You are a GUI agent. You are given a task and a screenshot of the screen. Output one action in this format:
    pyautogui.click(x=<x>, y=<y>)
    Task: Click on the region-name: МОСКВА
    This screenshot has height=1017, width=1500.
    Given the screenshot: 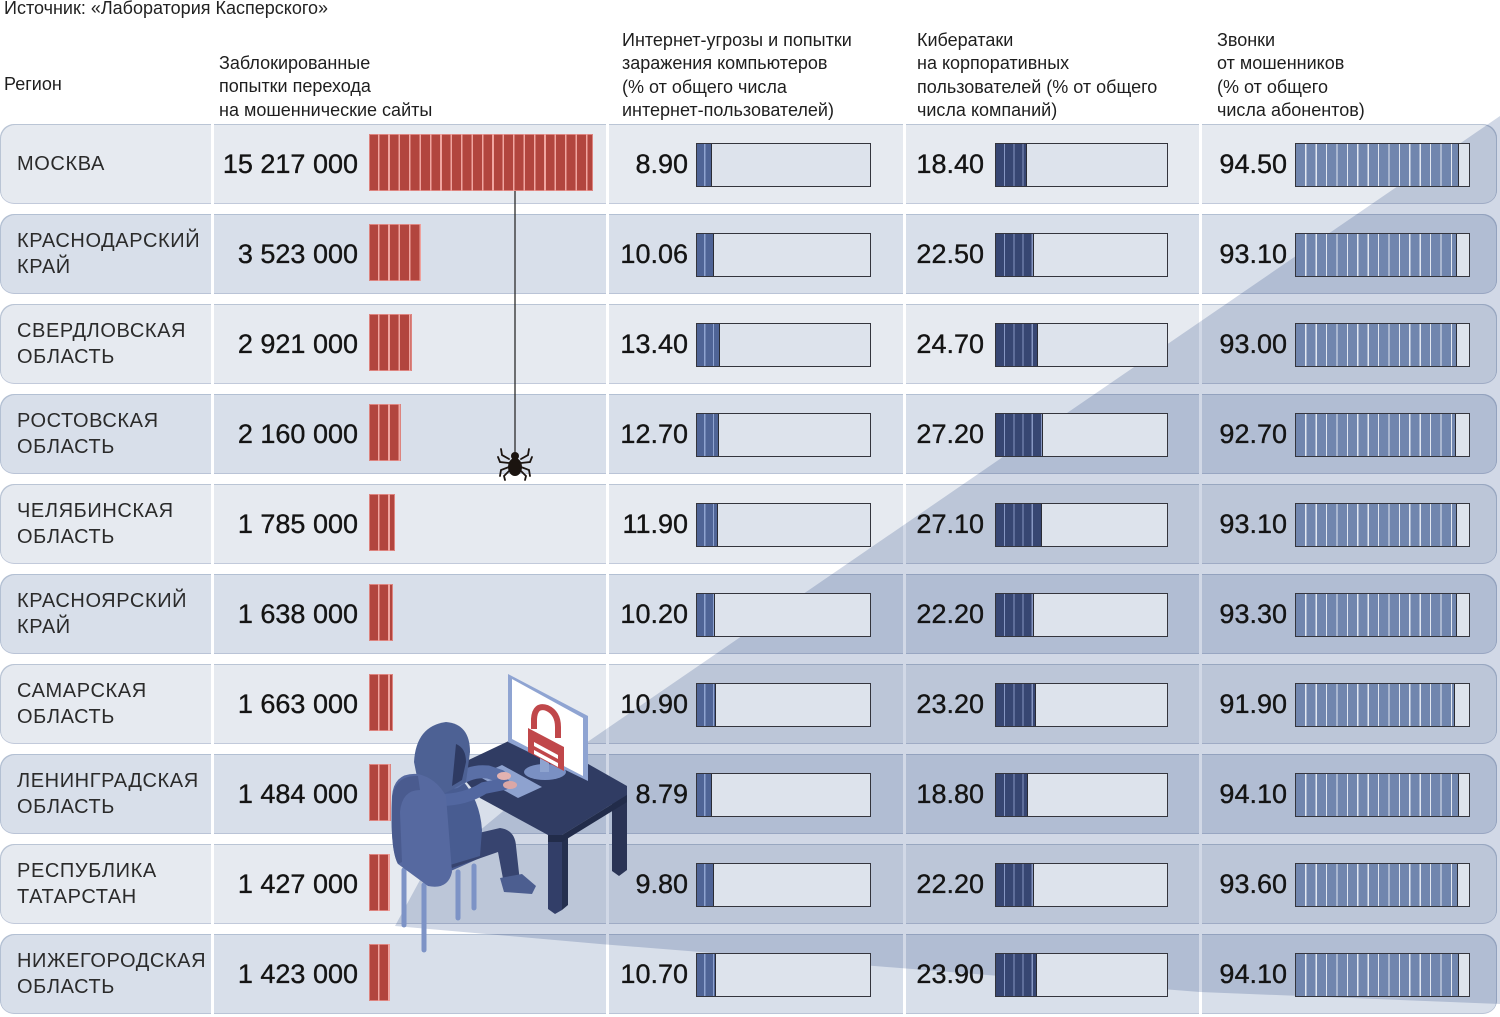 What is the action you would take?
    pyautogui.click(x=61, y=164)
    